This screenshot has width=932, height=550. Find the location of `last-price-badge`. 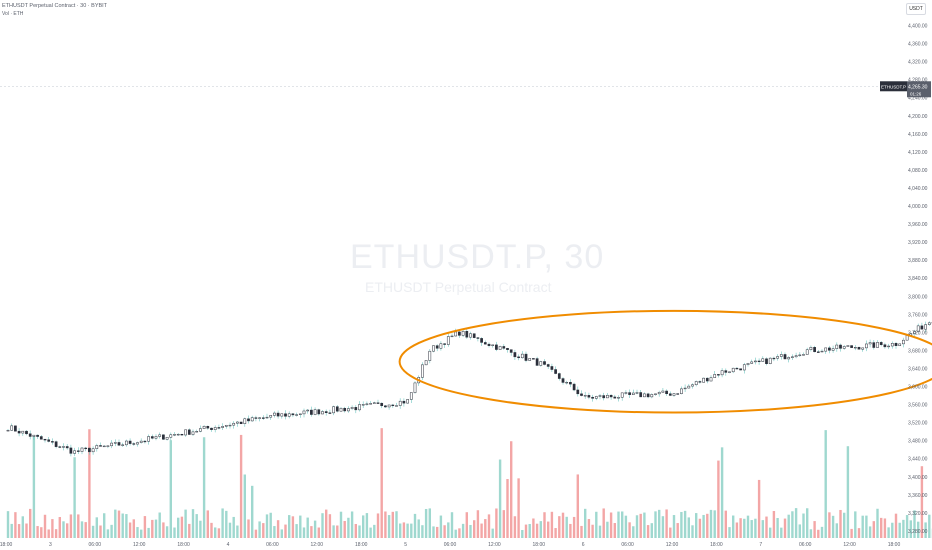

last-price-badge is located at coordinates (919, 89).